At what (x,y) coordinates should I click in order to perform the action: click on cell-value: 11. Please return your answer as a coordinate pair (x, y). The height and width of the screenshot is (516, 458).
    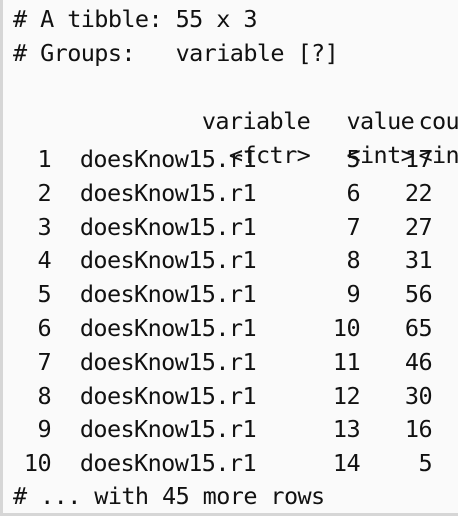
    Looking at the image, I should click on (346, 361).